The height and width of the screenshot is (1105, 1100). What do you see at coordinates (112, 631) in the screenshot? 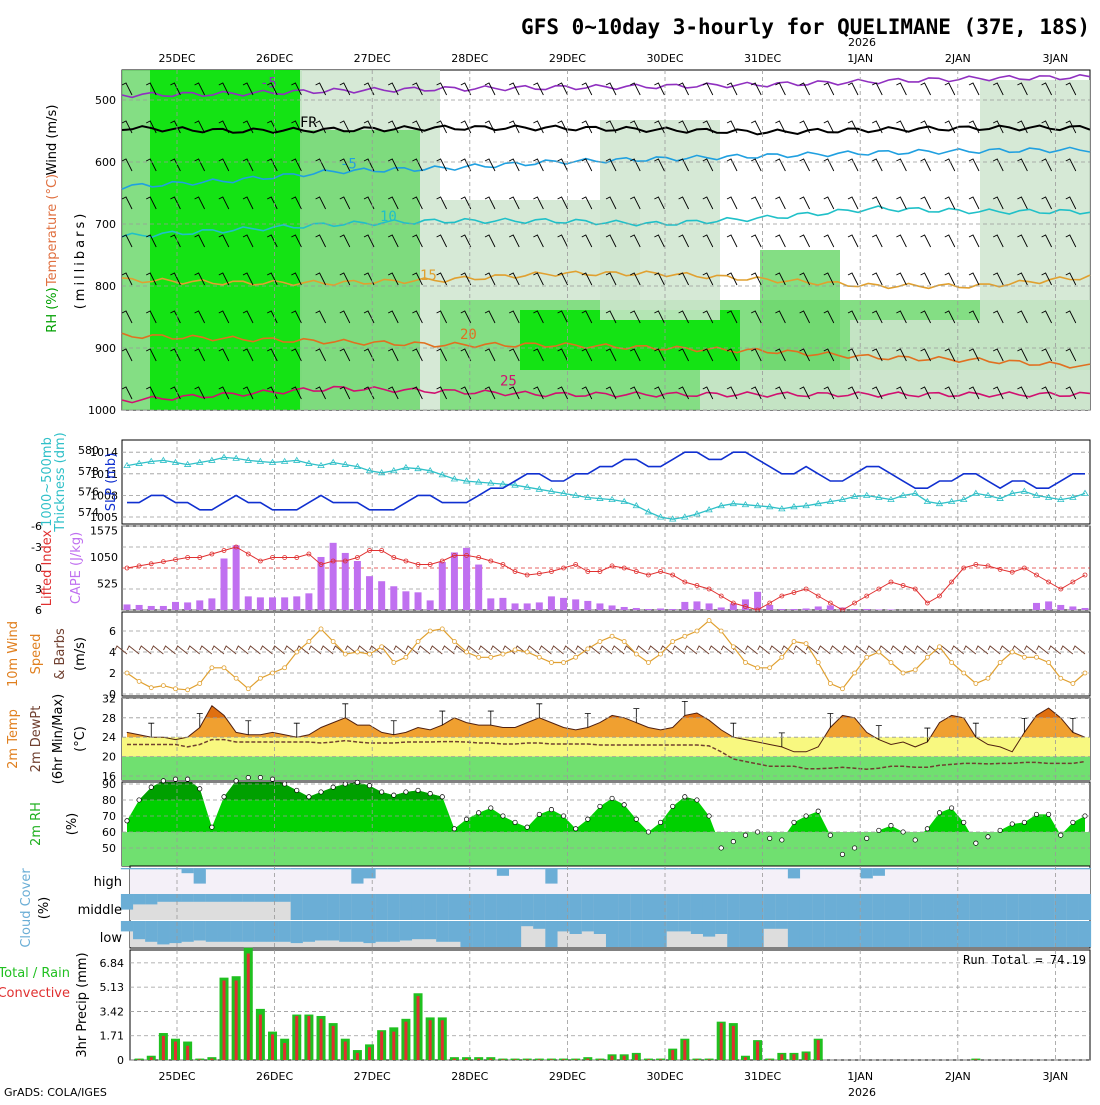
I see `wind-tick: 6` at bounding box center [112, 631].